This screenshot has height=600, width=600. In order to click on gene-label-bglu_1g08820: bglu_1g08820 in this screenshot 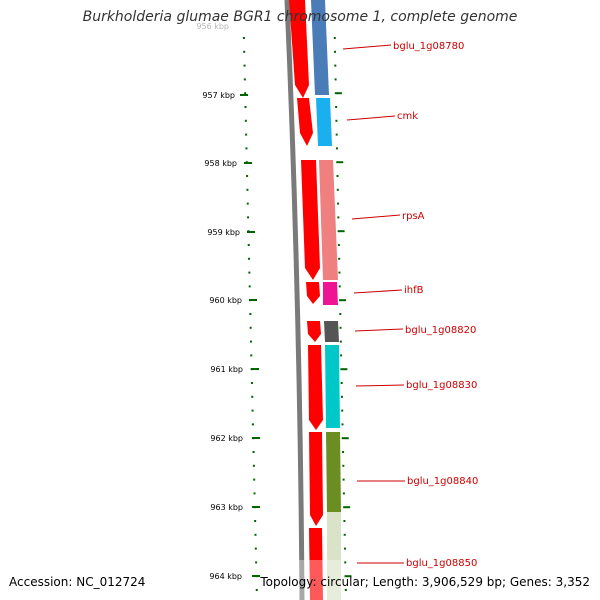, I will do `click(440, 330)`.